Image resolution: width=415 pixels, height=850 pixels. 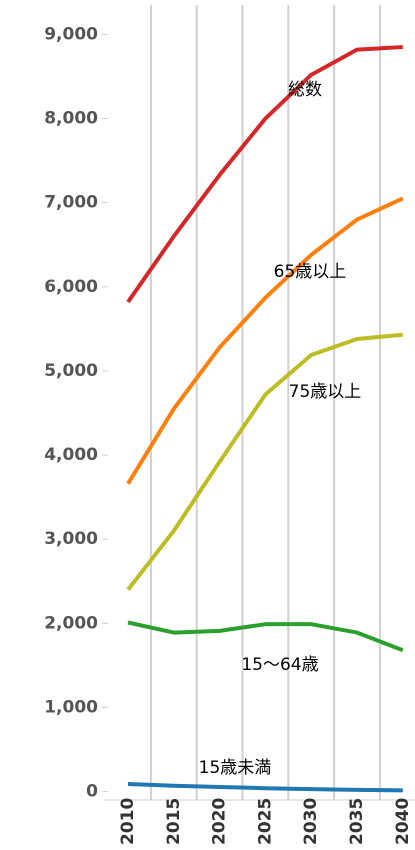 What do you see at coordinates (71, 119) in the screenshot?
I see `y-tick-label: 8,000` at bounding box center [71, 119].